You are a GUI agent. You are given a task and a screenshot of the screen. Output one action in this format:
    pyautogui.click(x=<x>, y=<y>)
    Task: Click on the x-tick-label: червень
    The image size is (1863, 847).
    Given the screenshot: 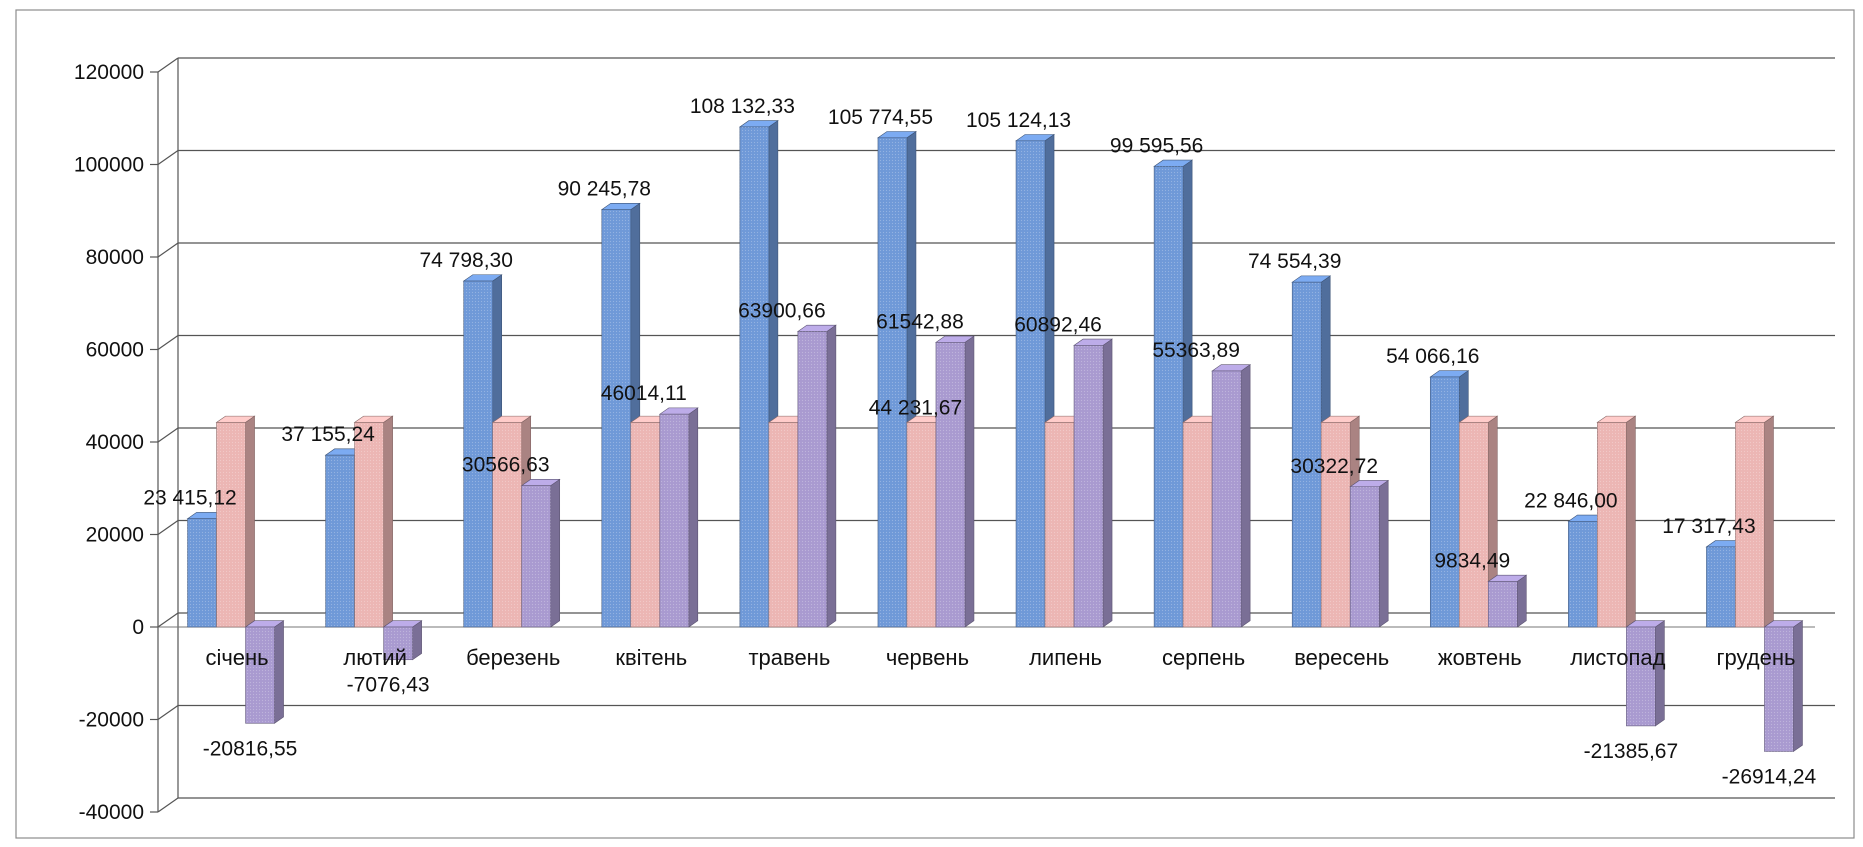 What is the action you would take?
    pyautogui.click(x=927, y=657)
    